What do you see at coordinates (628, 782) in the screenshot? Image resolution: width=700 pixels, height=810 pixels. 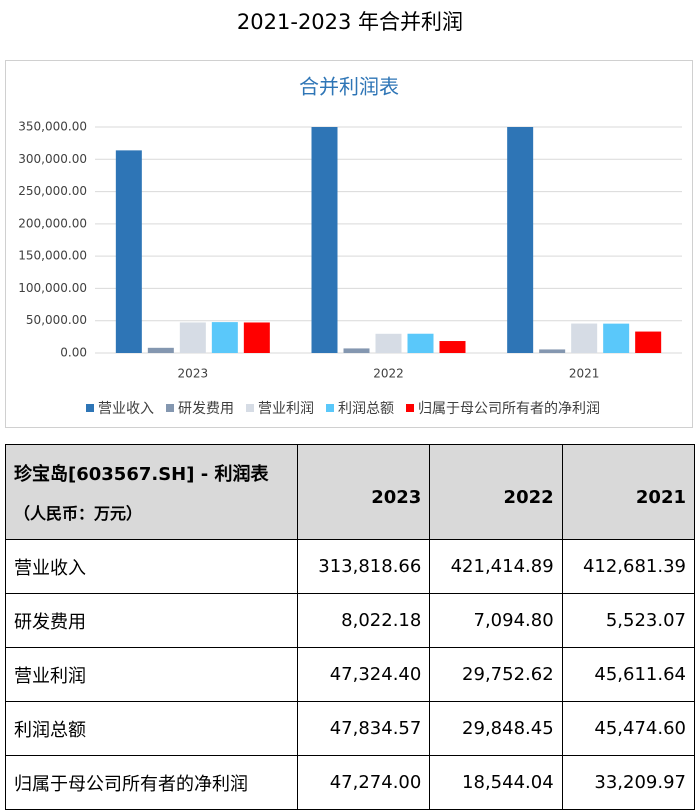 I see `cell: 33,209.97` at bounding box center [628, 782].